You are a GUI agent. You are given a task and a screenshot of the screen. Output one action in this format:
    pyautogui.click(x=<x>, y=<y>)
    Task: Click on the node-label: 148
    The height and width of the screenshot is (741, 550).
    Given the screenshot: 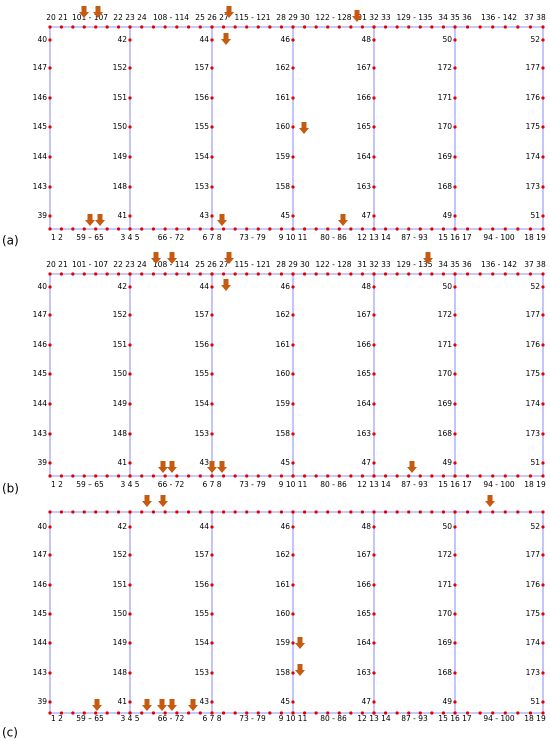 What is the action you would take?
    pyautogui.click(x=120, y=186)
    